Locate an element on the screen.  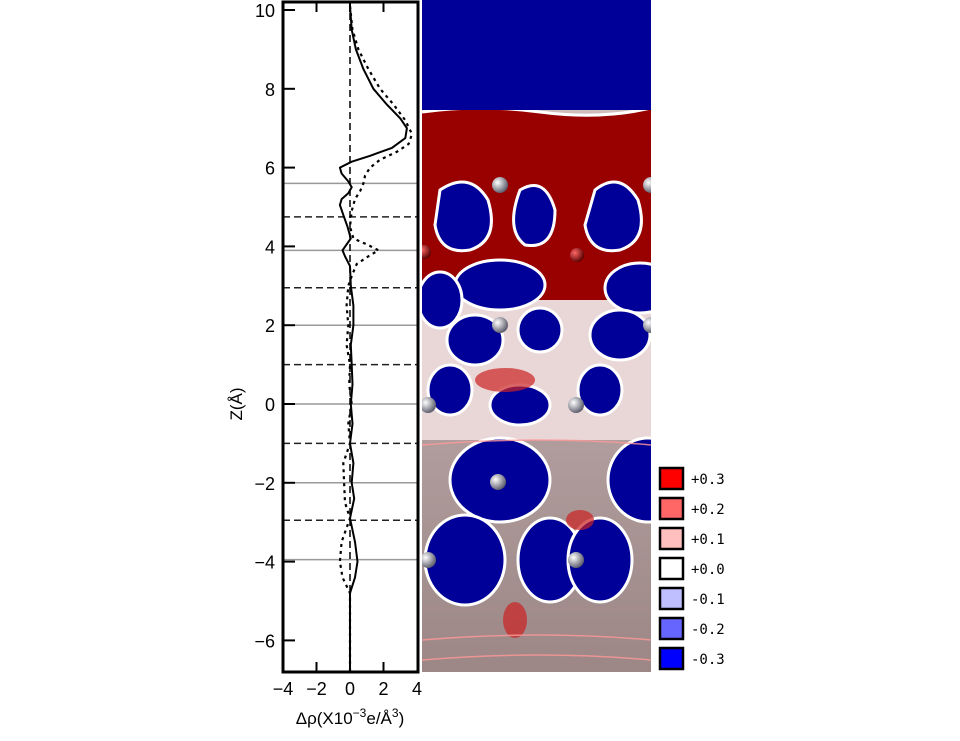
colorbar-label: -0.1 is located at coordinates (708, 600).